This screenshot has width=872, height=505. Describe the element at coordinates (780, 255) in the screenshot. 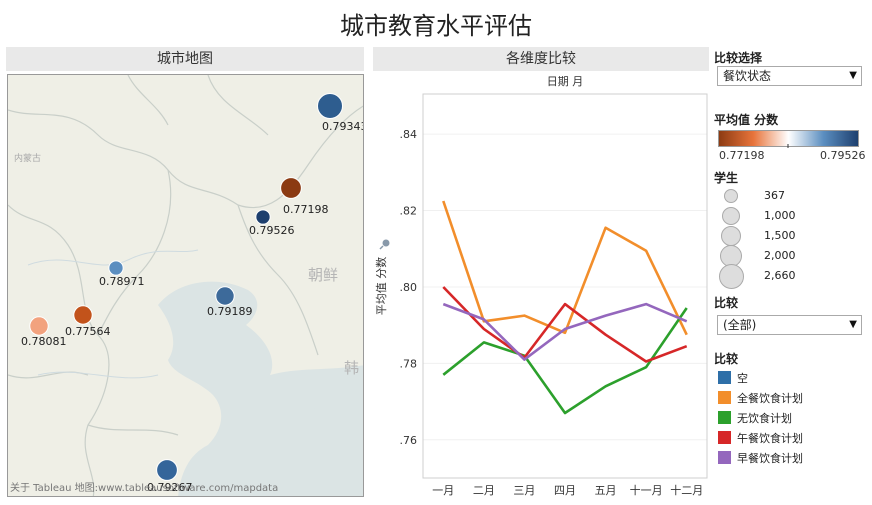

I see `size-legend-label: 2,000` at that location.